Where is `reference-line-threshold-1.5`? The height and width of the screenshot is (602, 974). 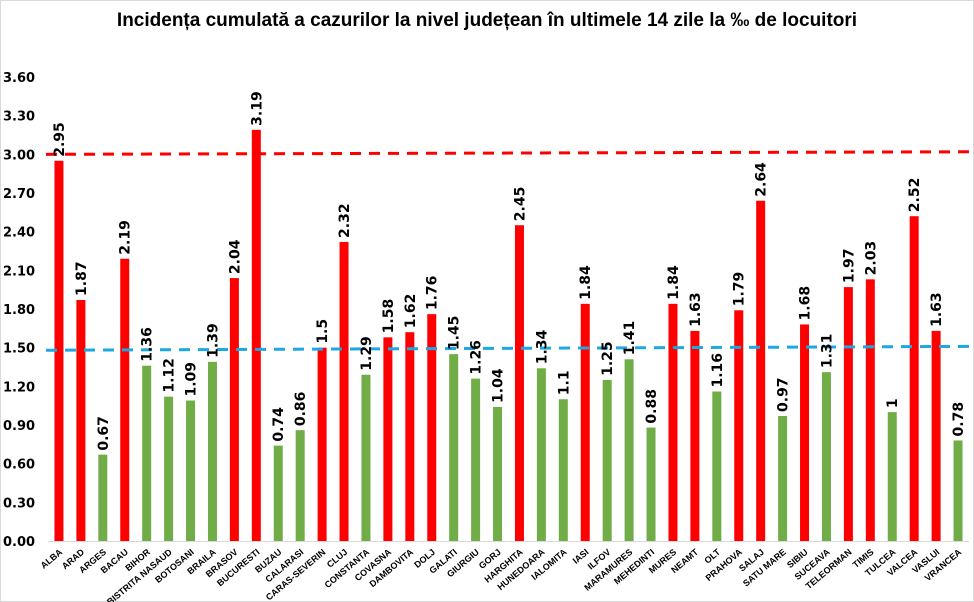 reference-line-threshold-1.5 is located at coordinates (509, 348).